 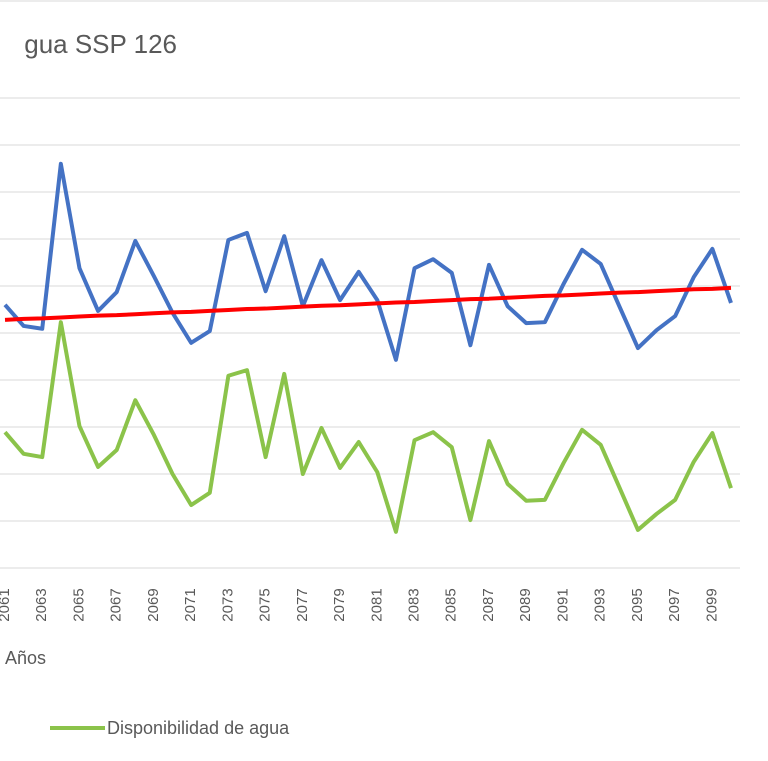 I want to click on x-tick-label: 2089, so click(x=525, y=604).